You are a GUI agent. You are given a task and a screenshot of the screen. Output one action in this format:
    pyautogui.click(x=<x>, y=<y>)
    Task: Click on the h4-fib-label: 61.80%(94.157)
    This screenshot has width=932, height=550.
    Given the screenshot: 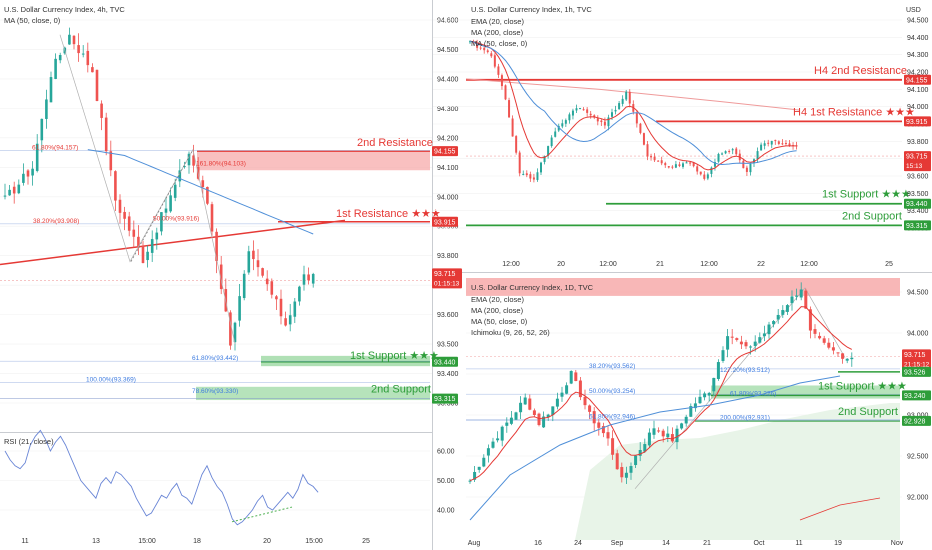 What is the action you would take?
    pyautogui.click(x=55, y=148)
    